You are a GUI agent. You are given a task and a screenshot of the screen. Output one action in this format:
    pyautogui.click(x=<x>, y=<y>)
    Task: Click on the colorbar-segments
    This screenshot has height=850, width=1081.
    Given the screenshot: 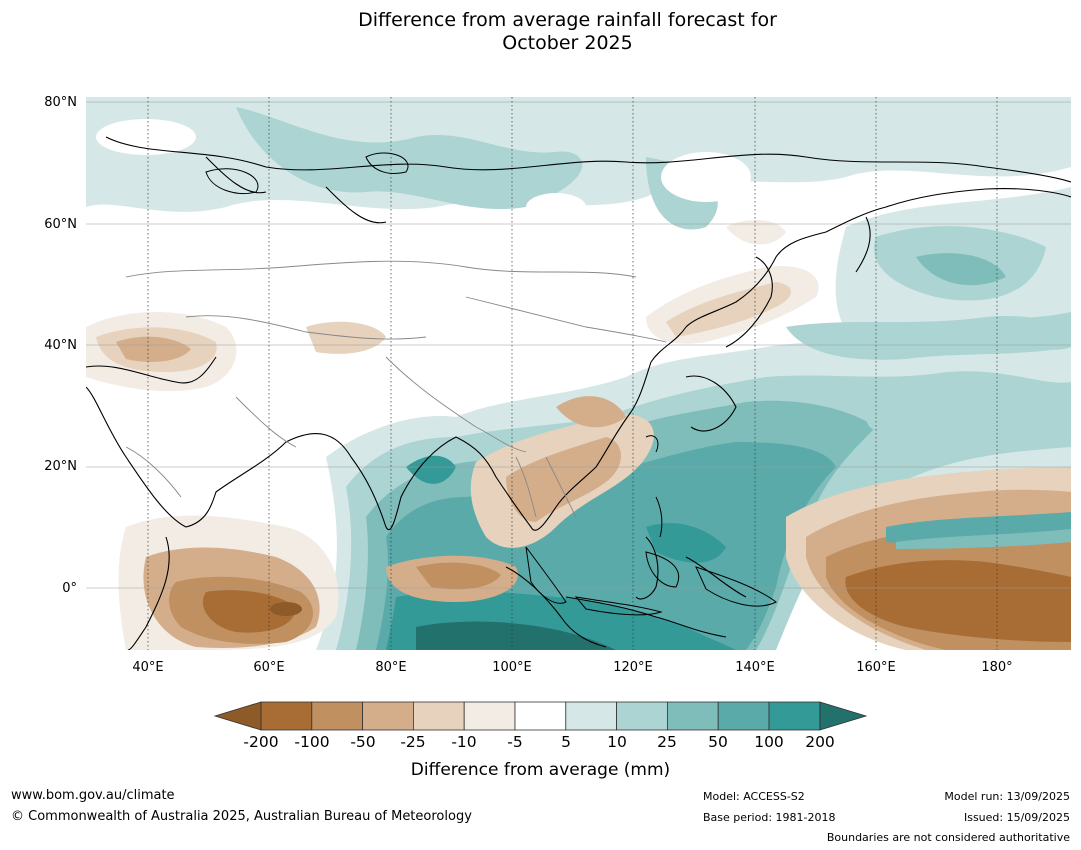 What is the action you would take?
    pyautogui.click(x=540, y=716)
    